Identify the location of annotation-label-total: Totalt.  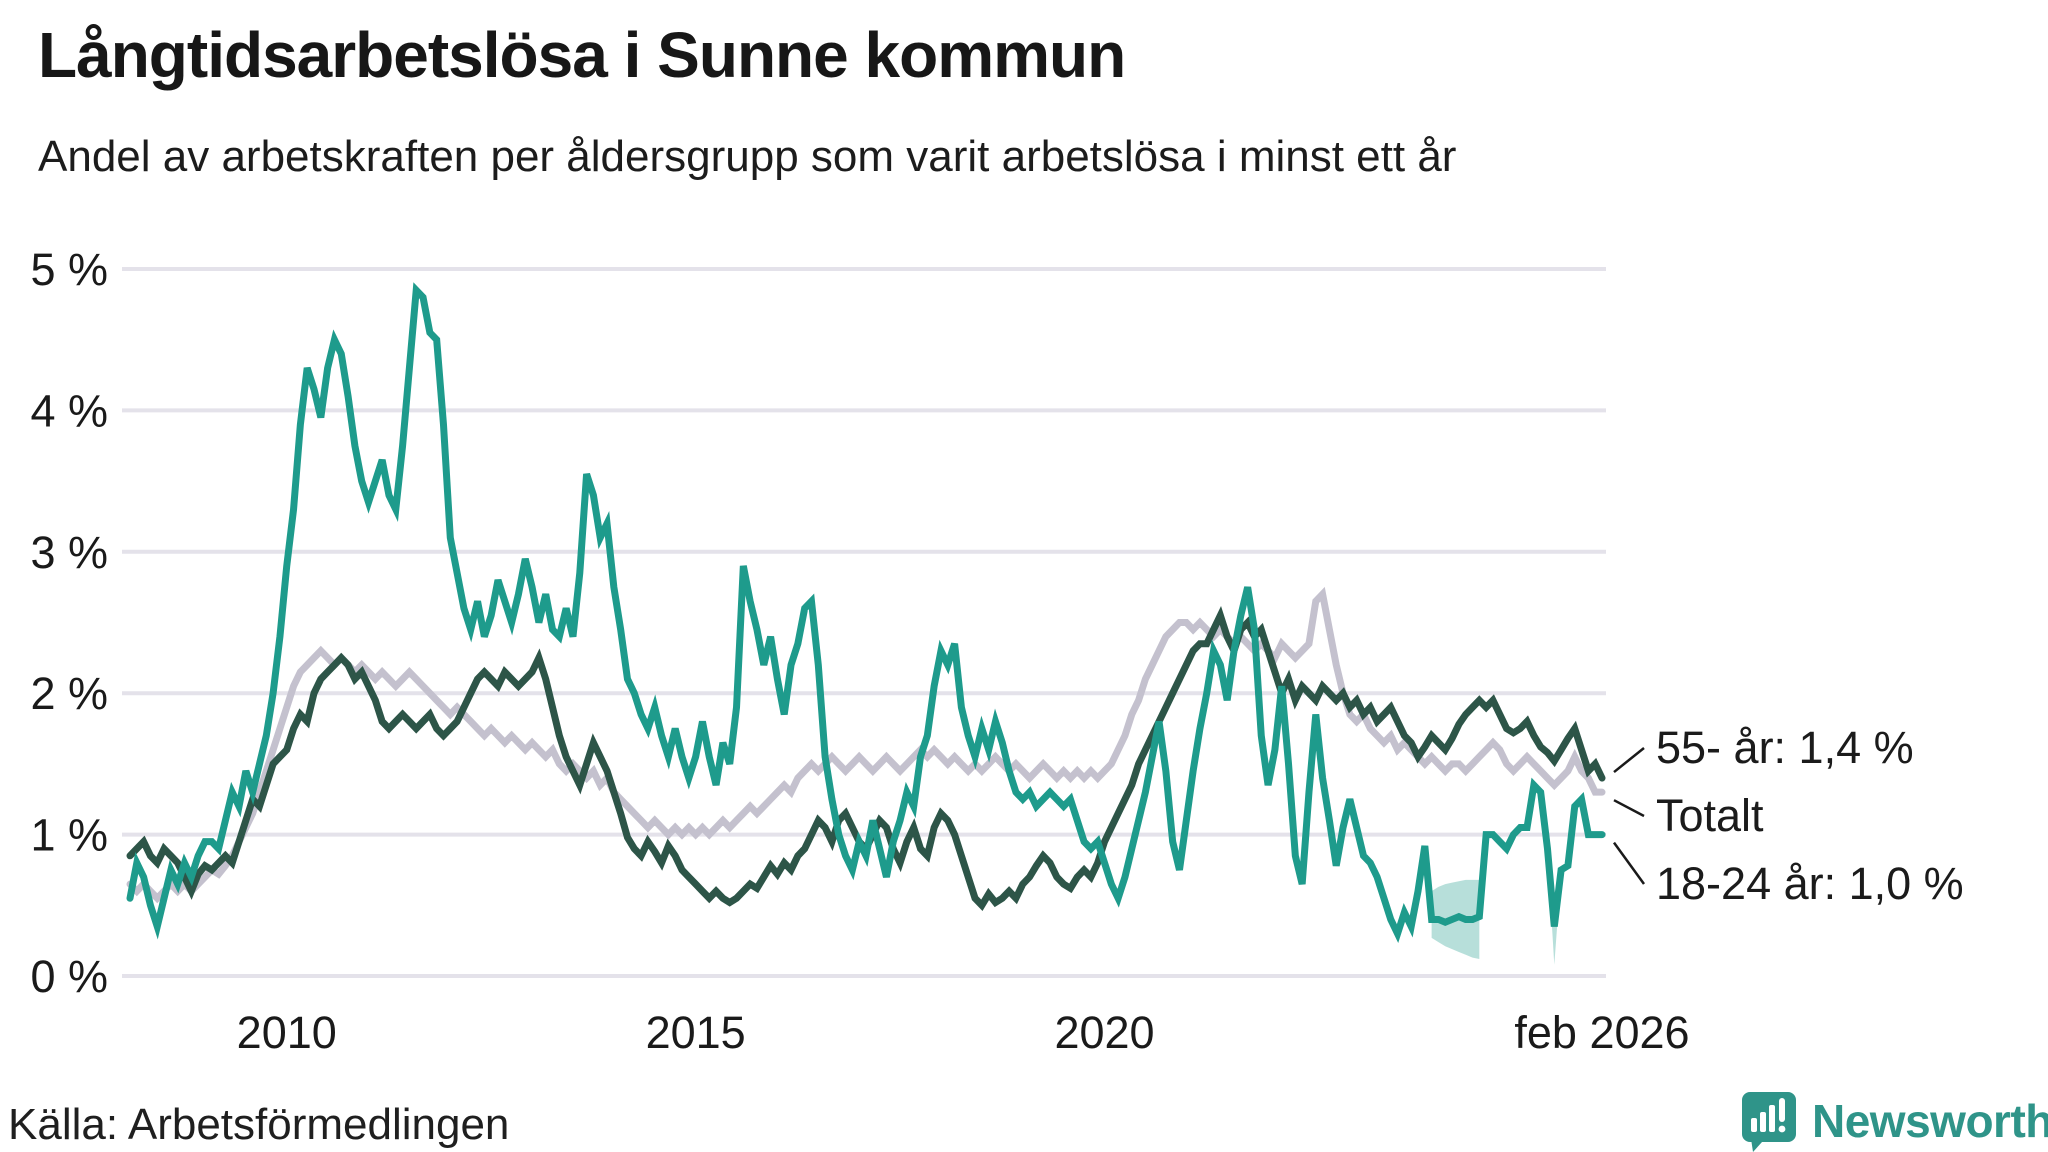
(1710, 815).